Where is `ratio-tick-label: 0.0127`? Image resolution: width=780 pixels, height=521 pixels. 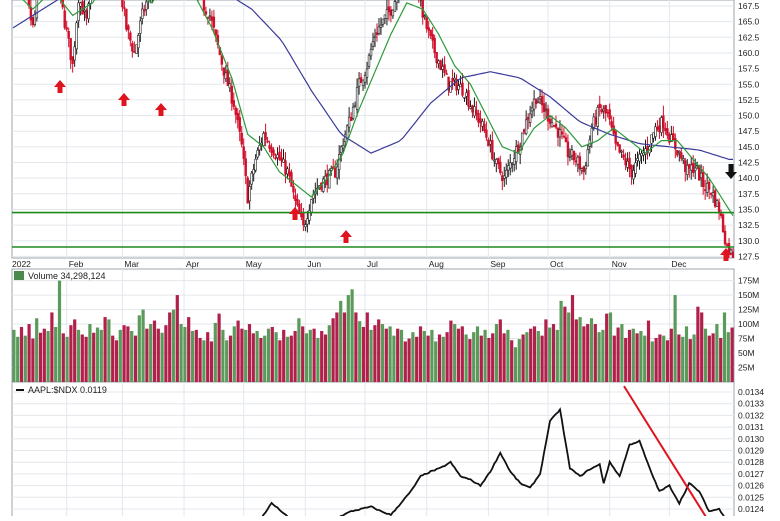 ratio-tick-label: 0.0127 is located at coordinates (751, 474).